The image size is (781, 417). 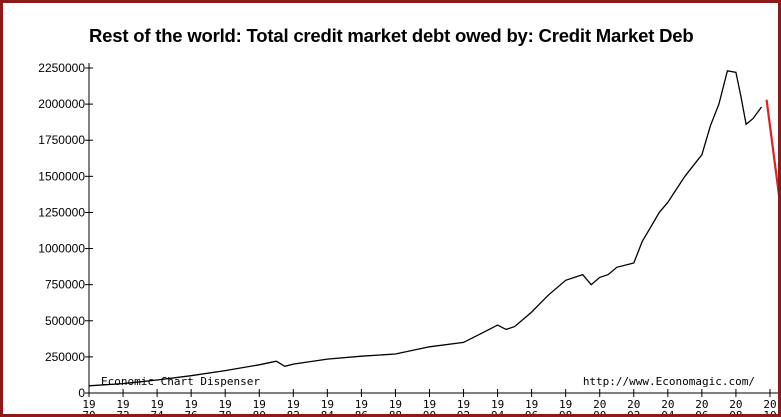 What do you see at coordinates (180, 381) in the screenshot?
I see `source-left: Economic Chart Dispenser` at bounding box center [180, 381].